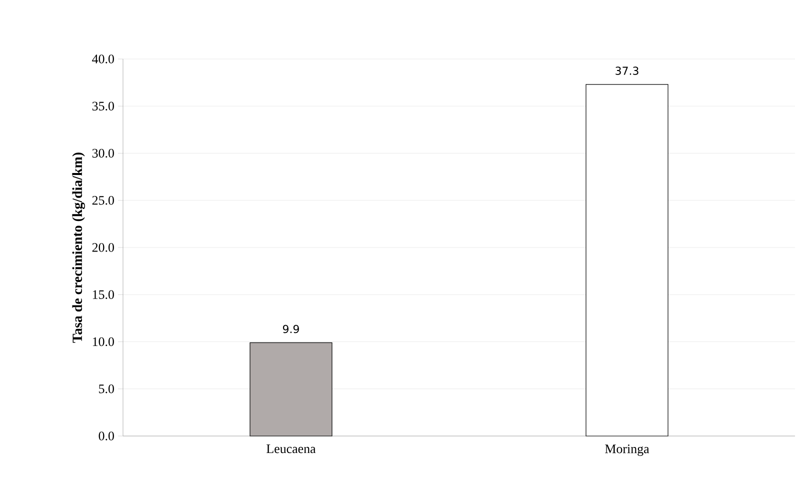 This screenshot has height=491, width=809. What do you see at coordinates (103, 153) in the screenshot?
I see `y-tick-label: 30.0` at bounding box center [103, 153].